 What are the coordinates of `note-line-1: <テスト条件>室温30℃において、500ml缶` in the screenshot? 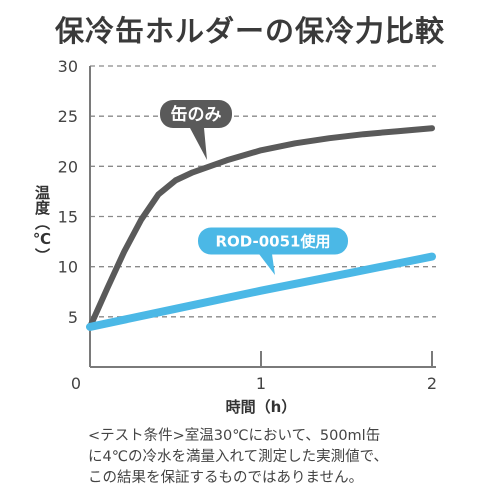 It's located at (234, 436).